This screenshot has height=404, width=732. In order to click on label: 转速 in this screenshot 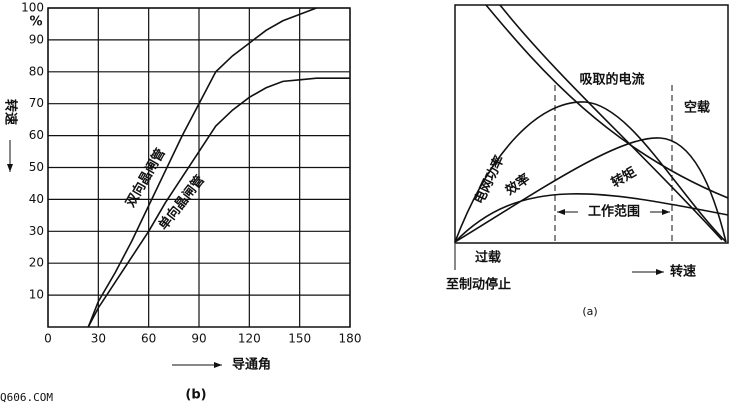, I will do `click(683, 272)`.